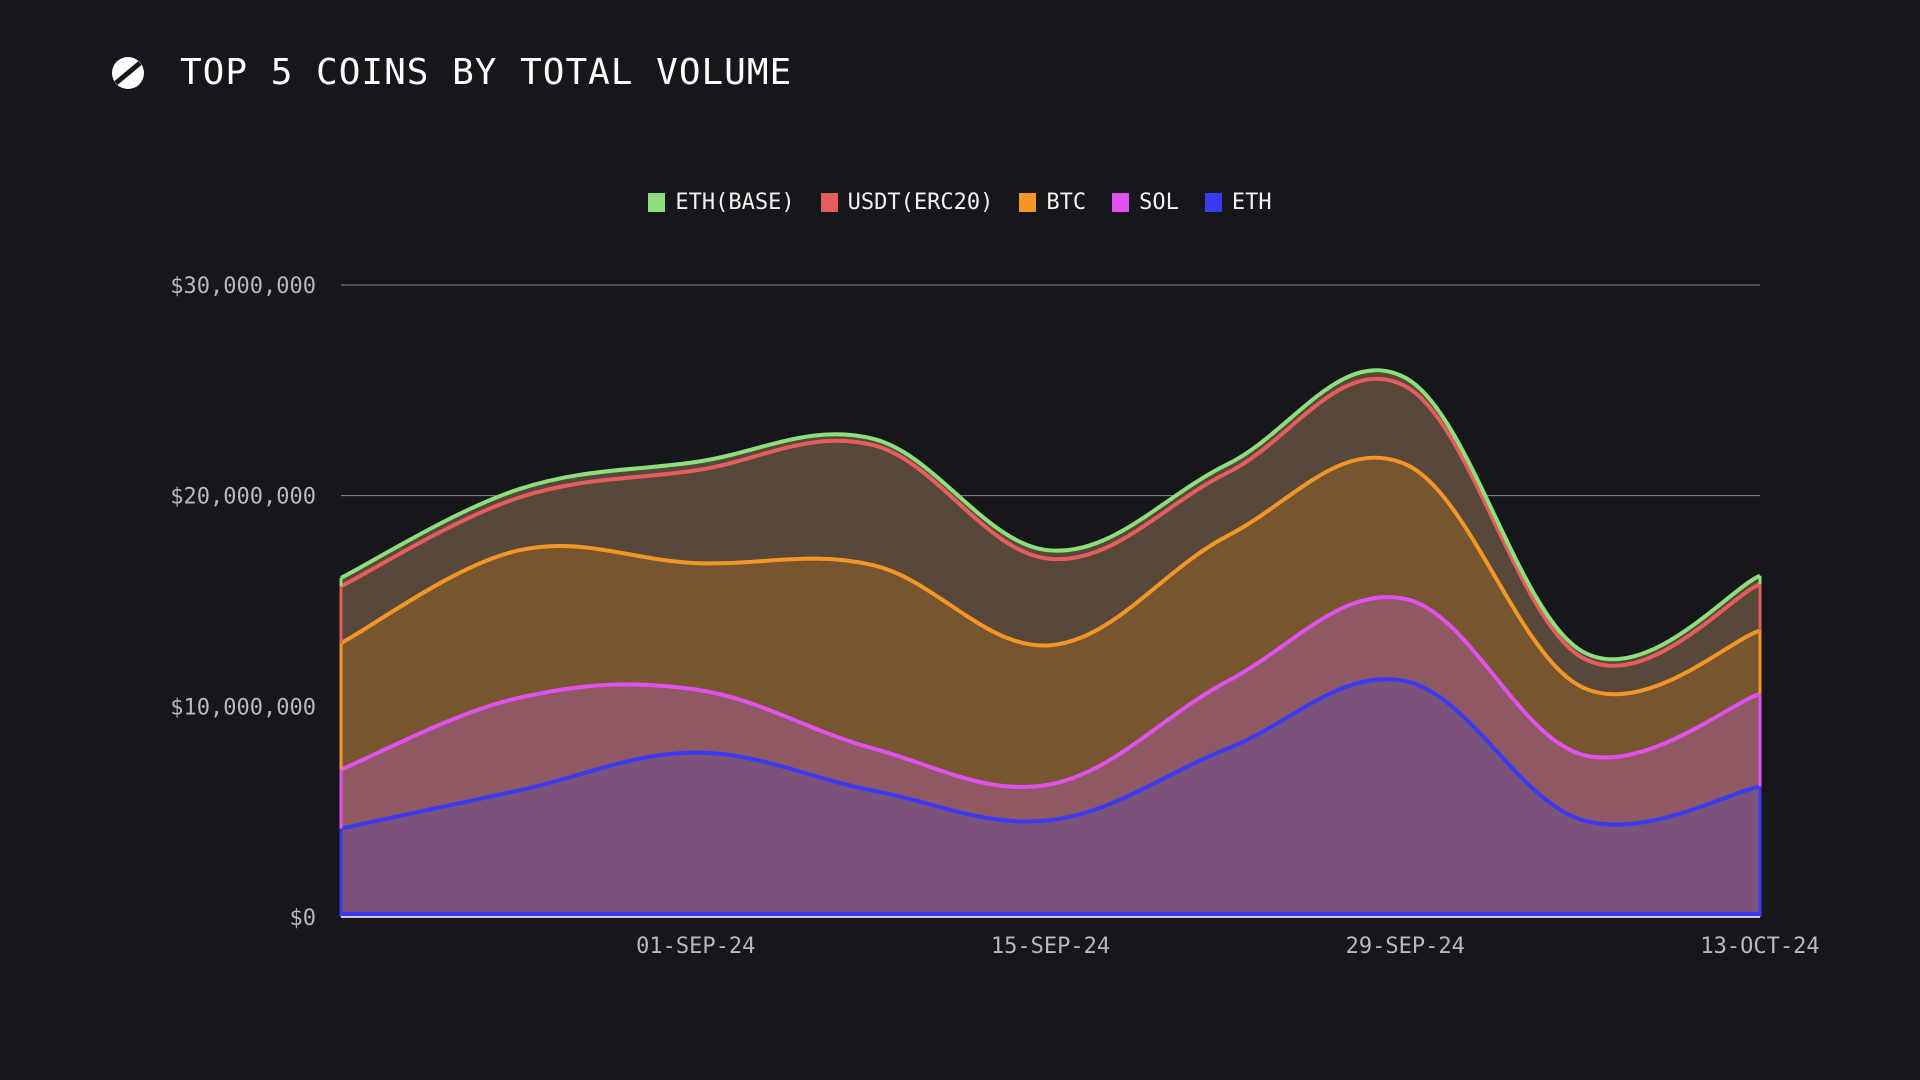 The width and height of the screenshot is (1920, 1080). I want to click on y-tick-label: $10,000,000, so click(243, 707).